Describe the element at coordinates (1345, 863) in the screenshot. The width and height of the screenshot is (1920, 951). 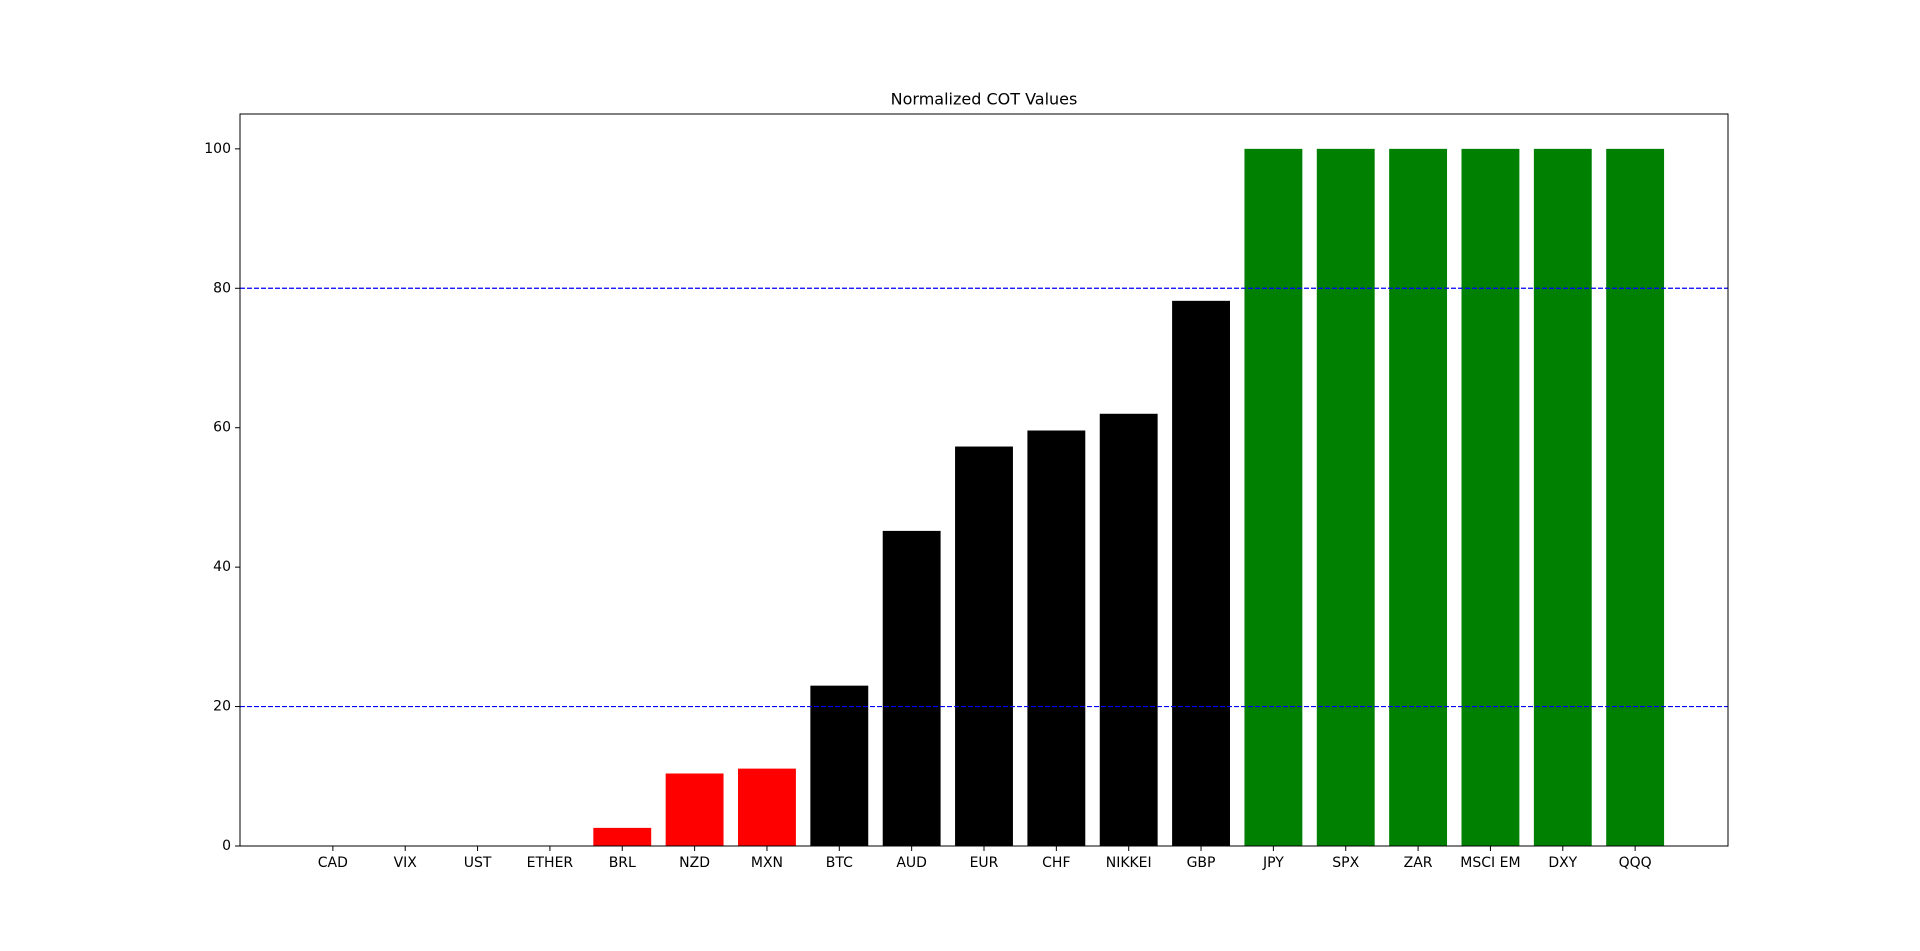
I see `x-tick-label: SPX` at that location.